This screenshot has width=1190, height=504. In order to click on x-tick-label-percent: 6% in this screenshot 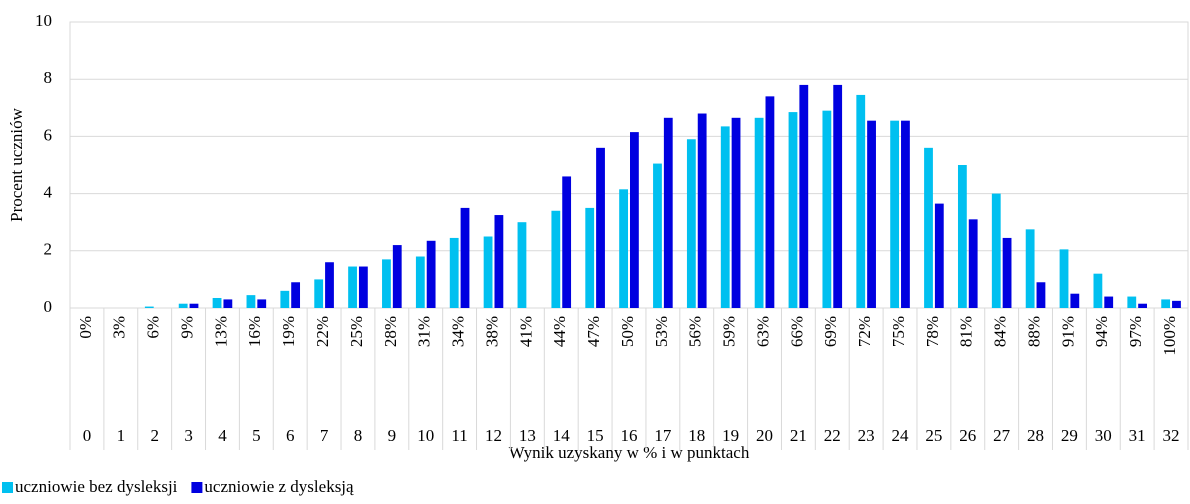, I will do `click(153, 327)`.